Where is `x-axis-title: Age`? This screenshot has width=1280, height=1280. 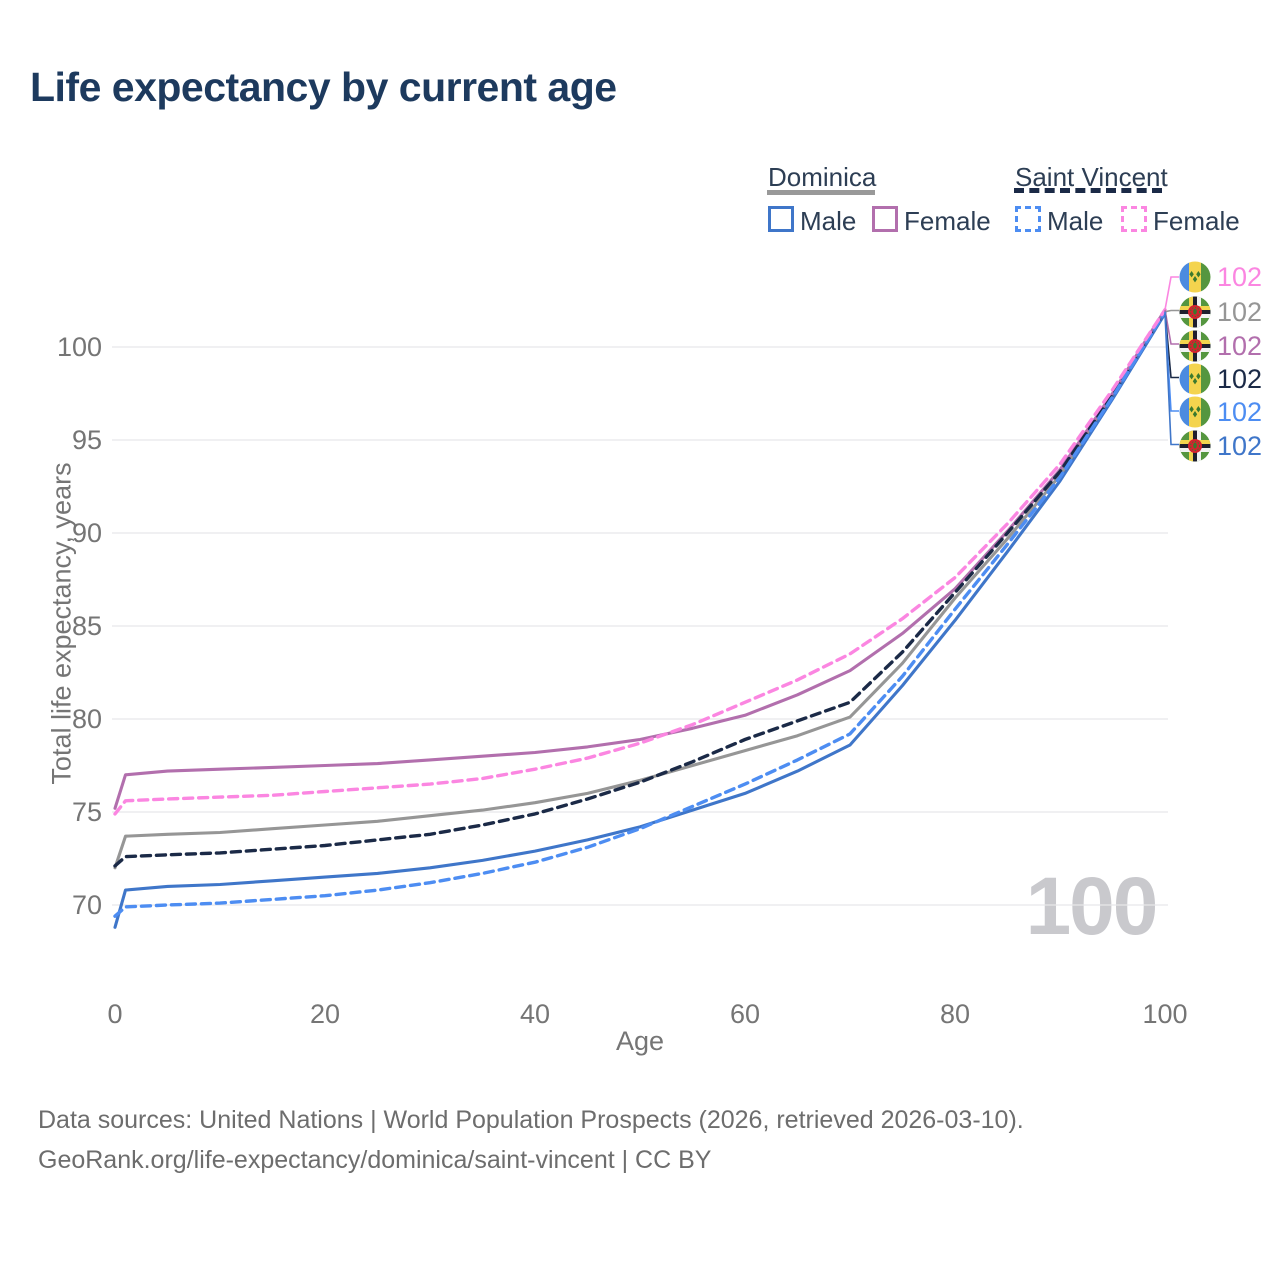
x-axis-title: Age is located at coordinates (640, 1041).